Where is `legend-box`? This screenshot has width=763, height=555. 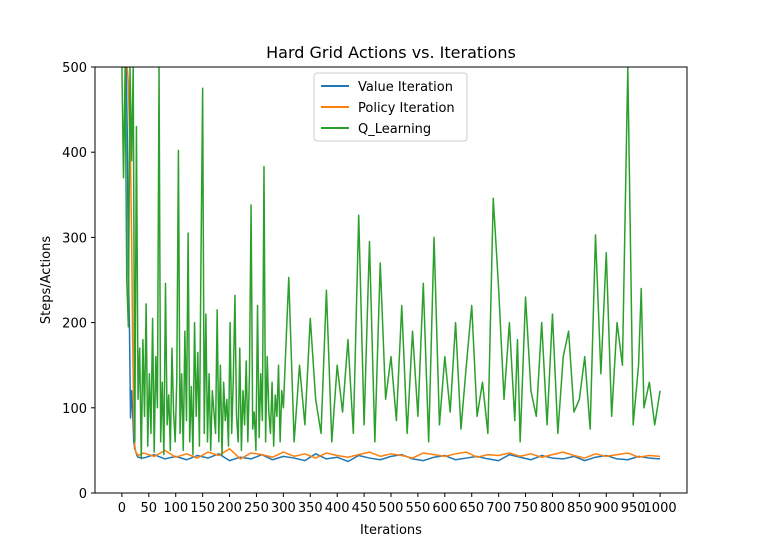 legend-box is located at coordinates (390, 107).